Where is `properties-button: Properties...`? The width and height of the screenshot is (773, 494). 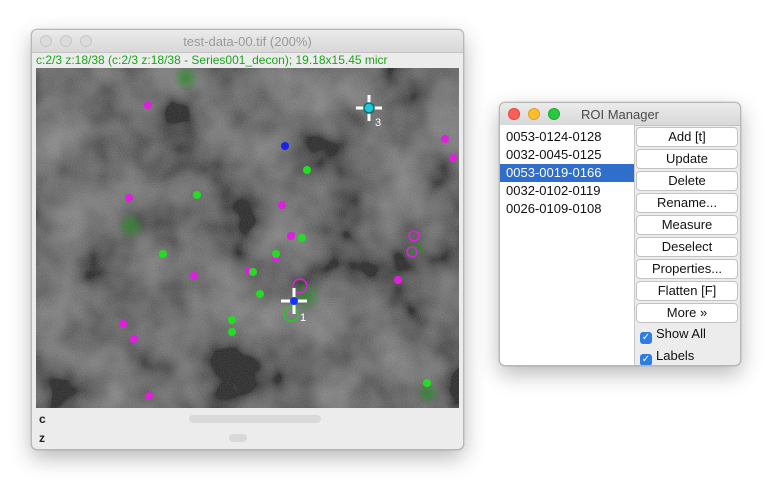 properties-button: Properties... is located at coordinates (687, 269).